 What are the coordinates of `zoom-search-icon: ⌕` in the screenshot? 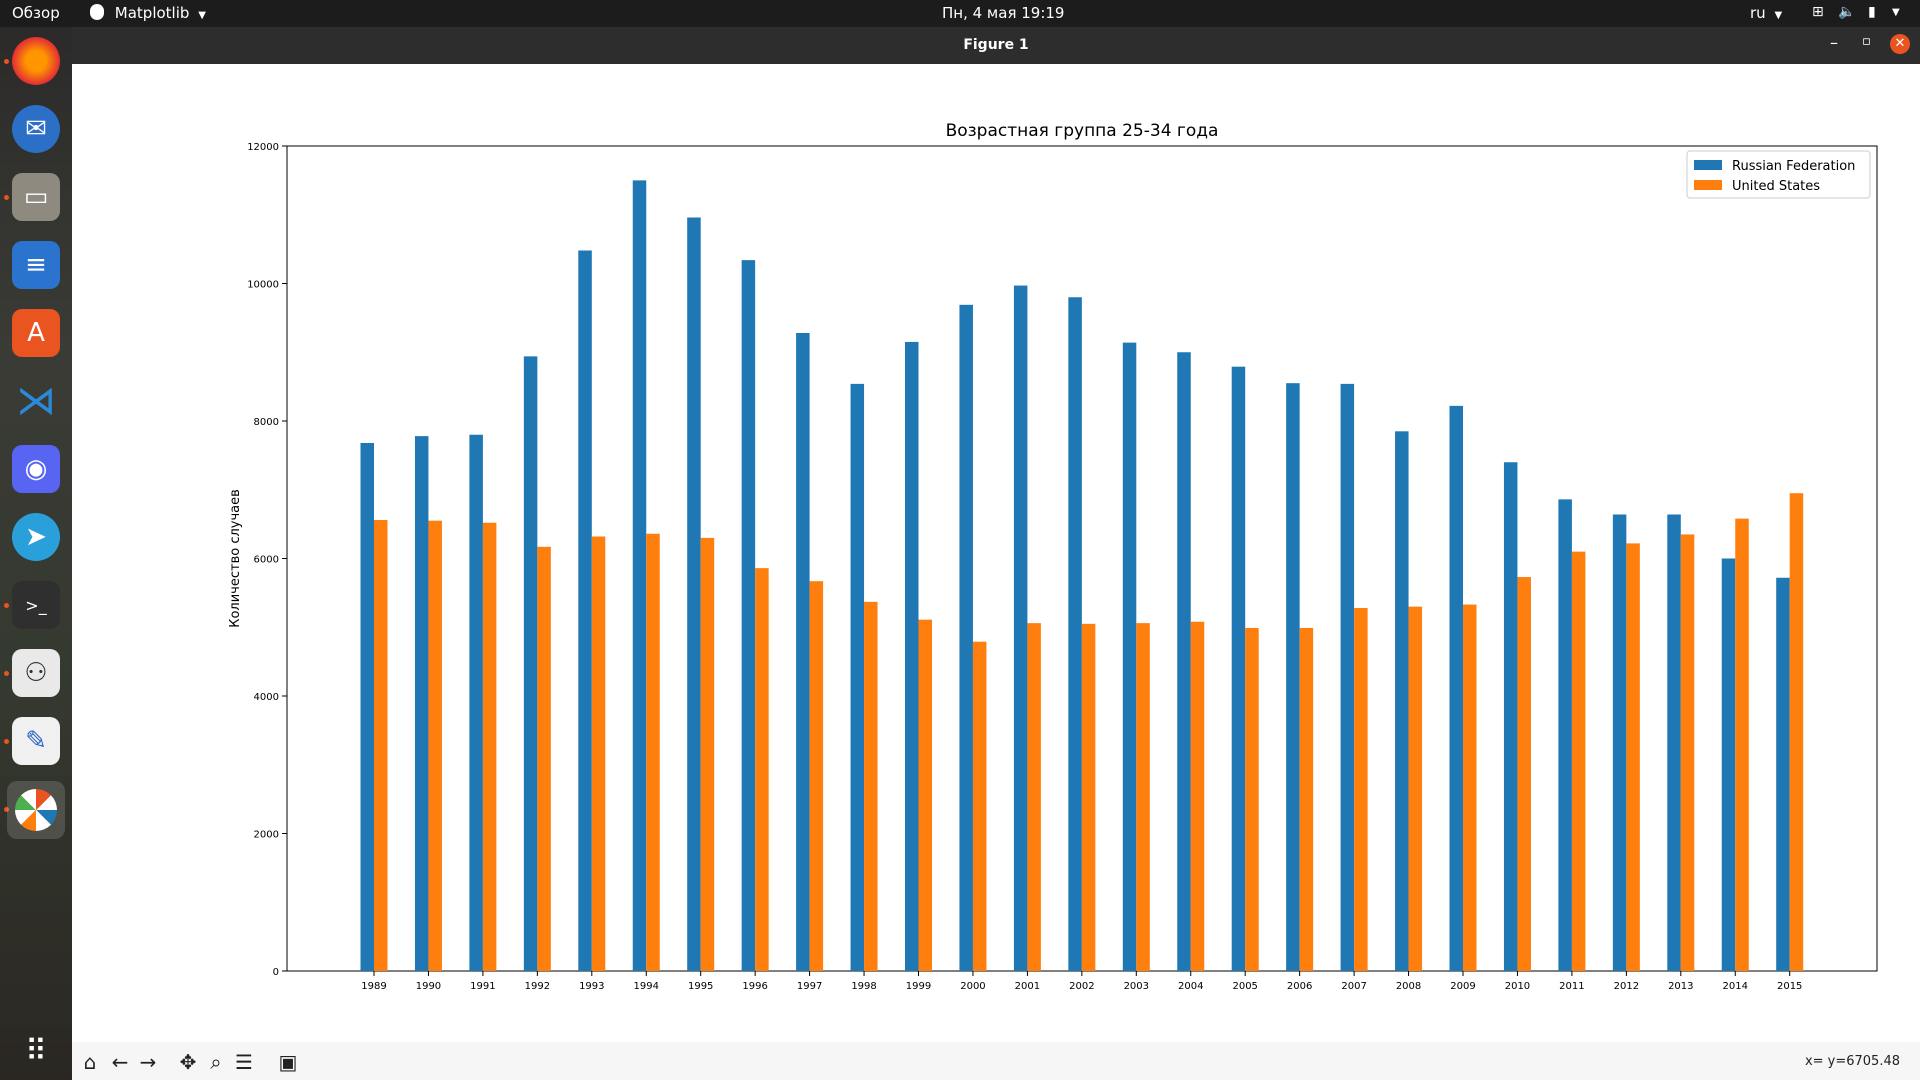 It's located at (216, 1062).